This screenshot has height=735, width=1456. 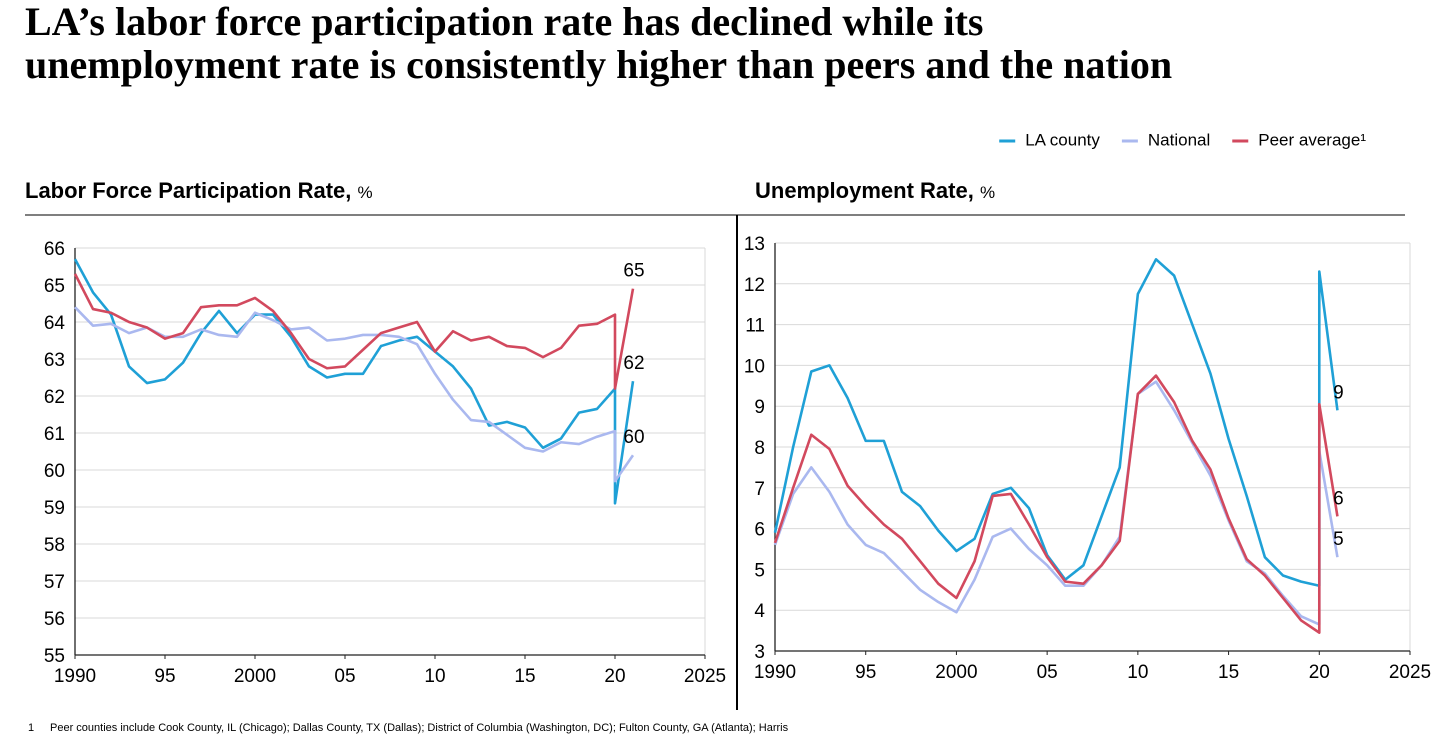 What do you see at coordinates (1338, 498) in the screenshot?
I see `end-label: 6` at bounding box center [1338, 498].